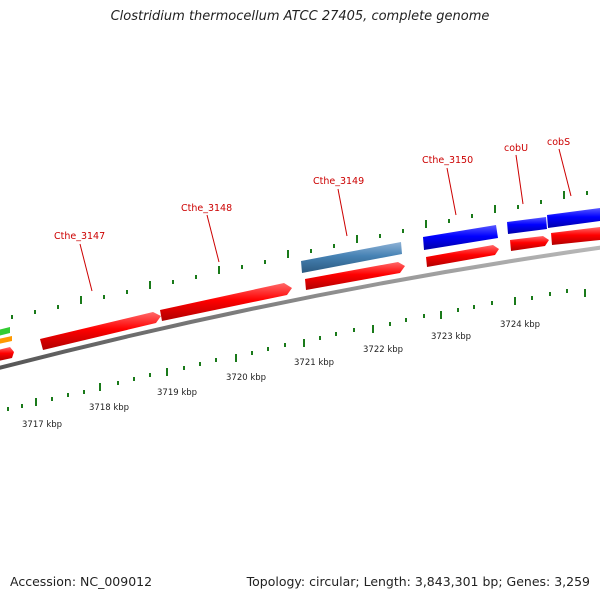 The height and width of the screenshot is (600, 600). I want to click on scale-label: 3723 kbp, so click(451, 337).